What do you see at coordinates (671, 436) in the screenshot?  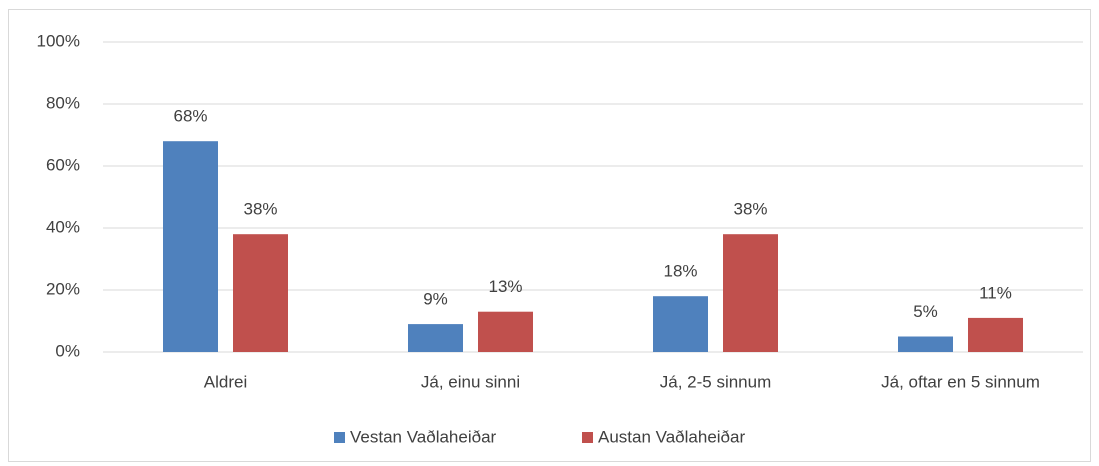 I see `legend-label: Austan Vaðlaheiðar` at bounding box center [671, 436].